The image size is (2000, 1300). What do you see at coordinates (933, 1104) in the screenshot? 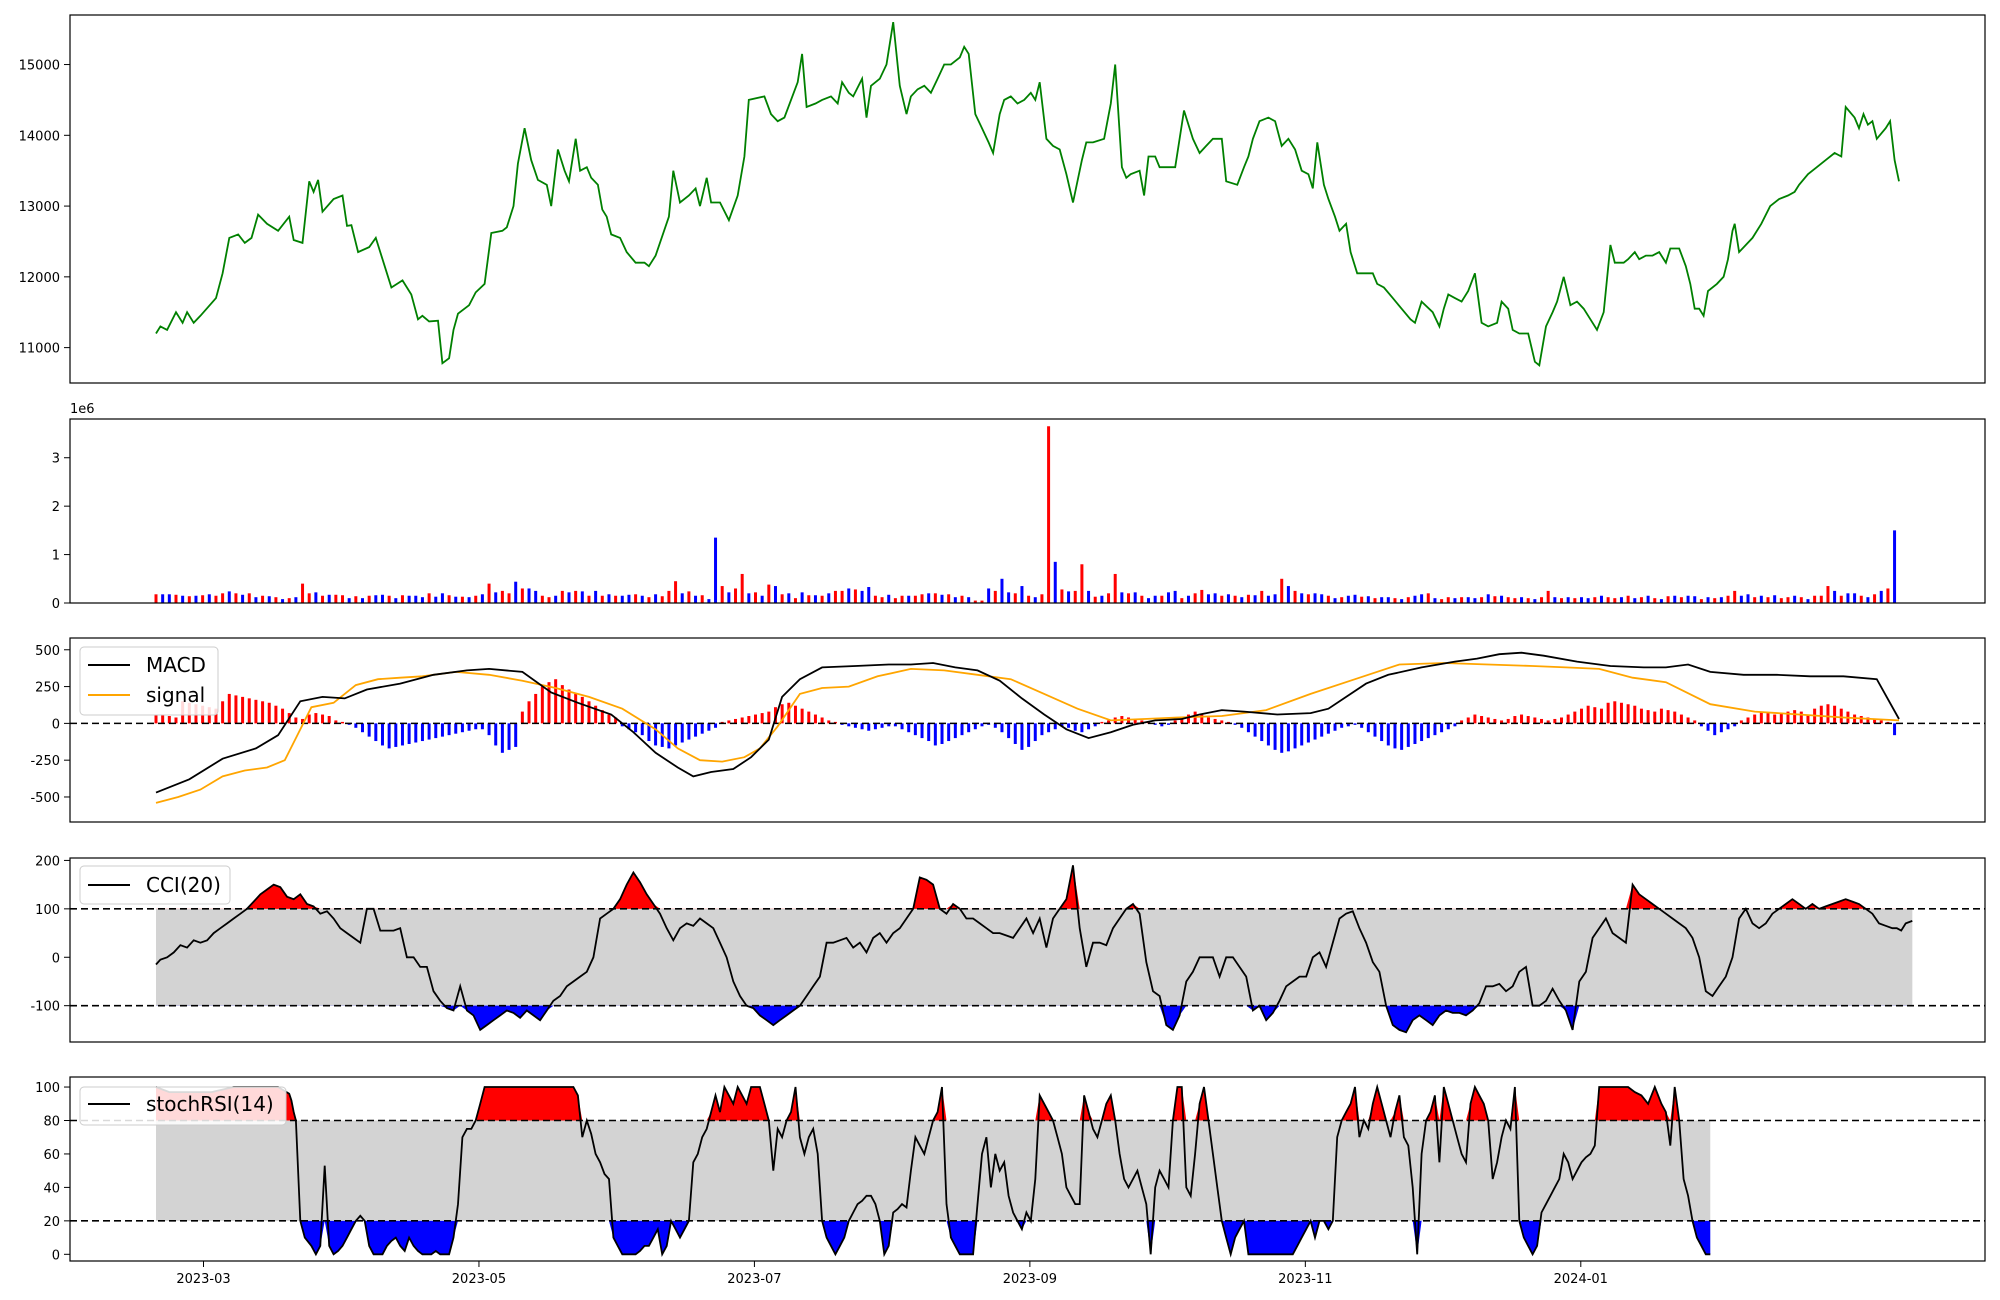
I see `stochrsi-overbought-fill` at bounding box center [933, 1104].